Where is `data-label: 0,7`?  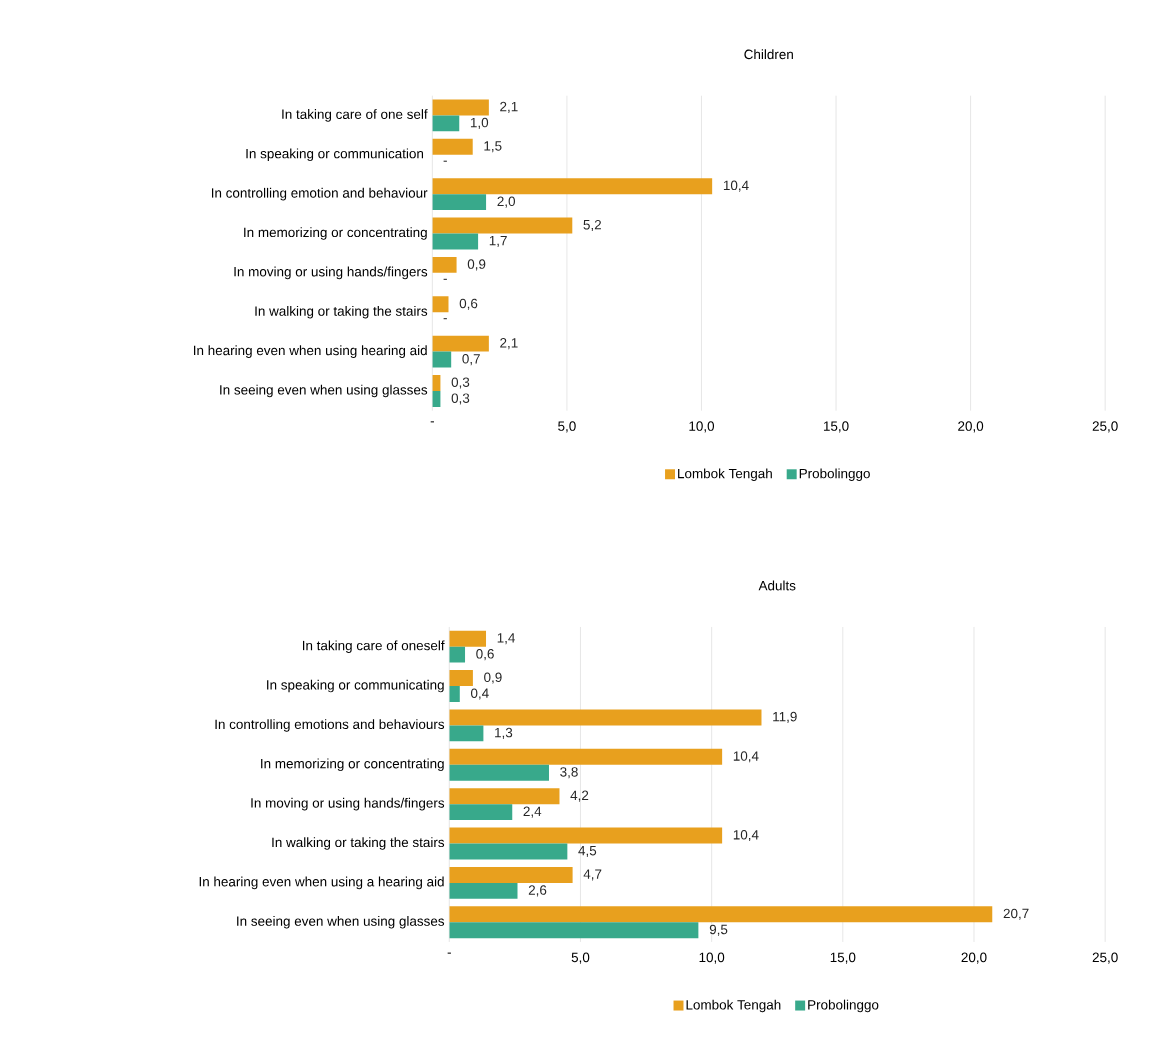
data-label: 0,7 is located at coordinates (471, 360).